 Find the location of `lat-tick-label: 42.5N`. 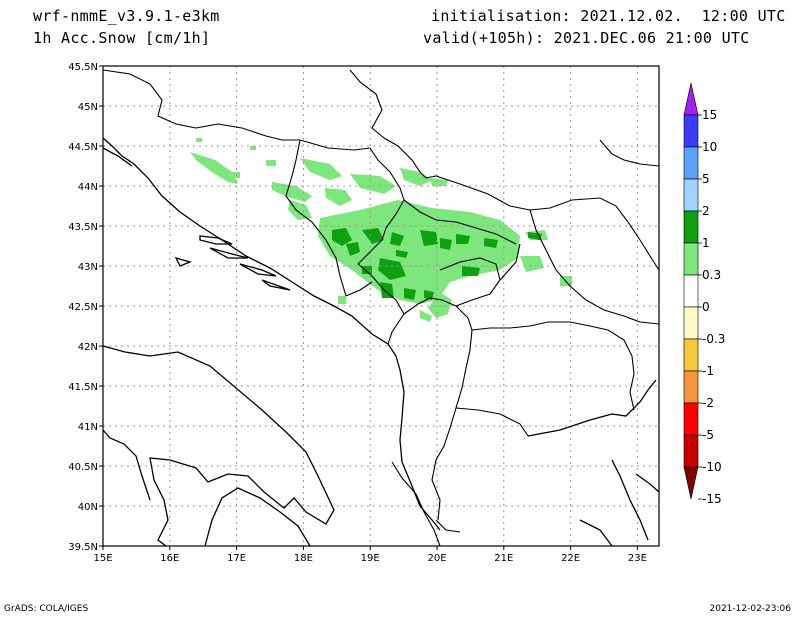

lat-tick-label: 42.5N is located at coordinates (83, 307).